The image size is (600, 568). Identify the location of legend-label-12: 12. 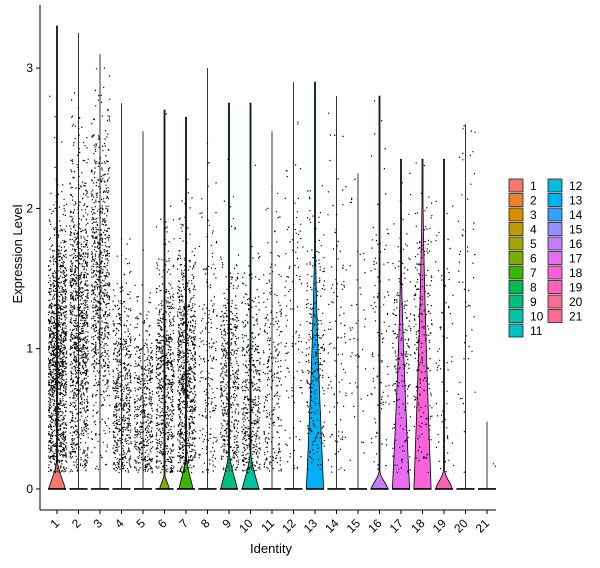
(576, 186).